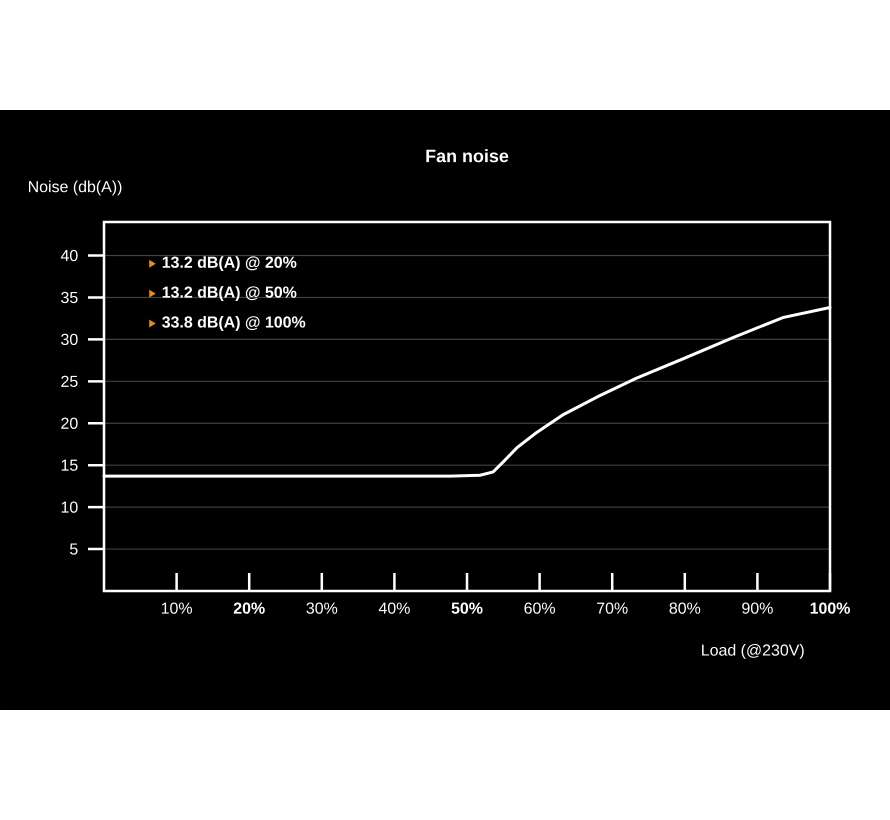 This screenshot has height=820, width=890. Describe the element at coordinates (757, 608) in the screenshot. I see `x-tick-label: 90%` at that location.